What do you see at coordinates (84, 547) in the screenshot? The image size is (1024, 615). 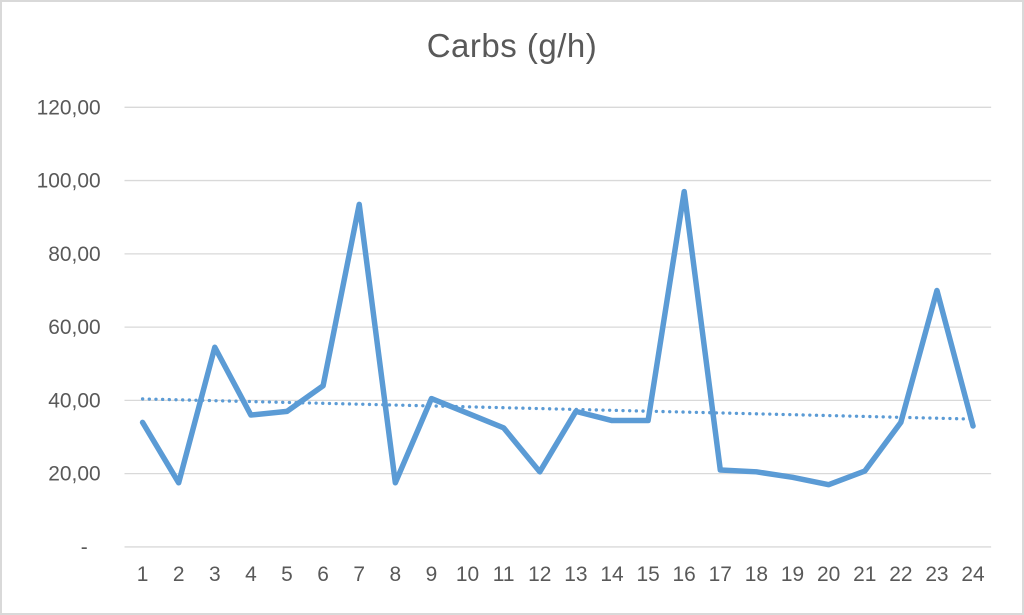 I see `y-axis-tick-label: -` at bounding box center [84, 547].